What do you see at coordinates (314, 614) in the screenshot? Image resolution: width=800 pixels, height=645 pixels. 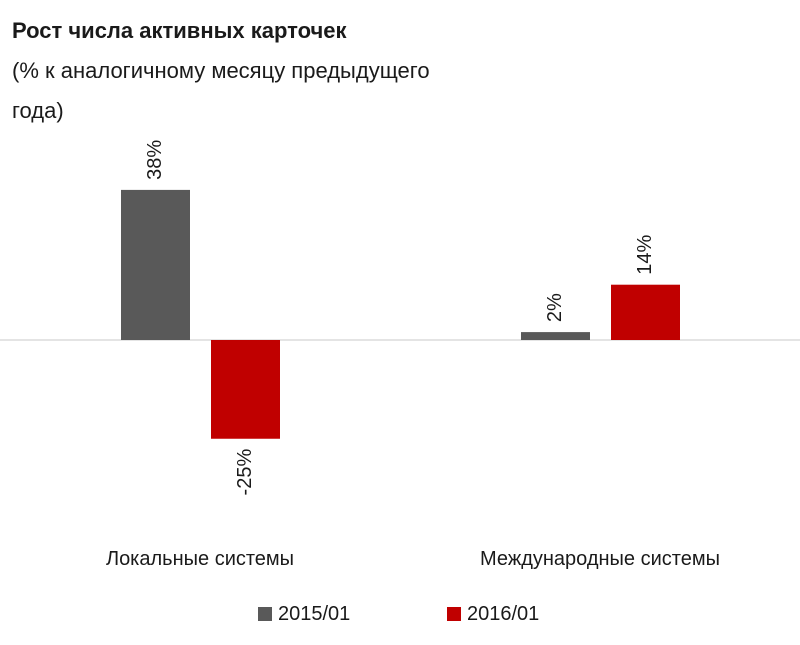 I see `legend-label: 2015/01` at bounding box center [314, 614].